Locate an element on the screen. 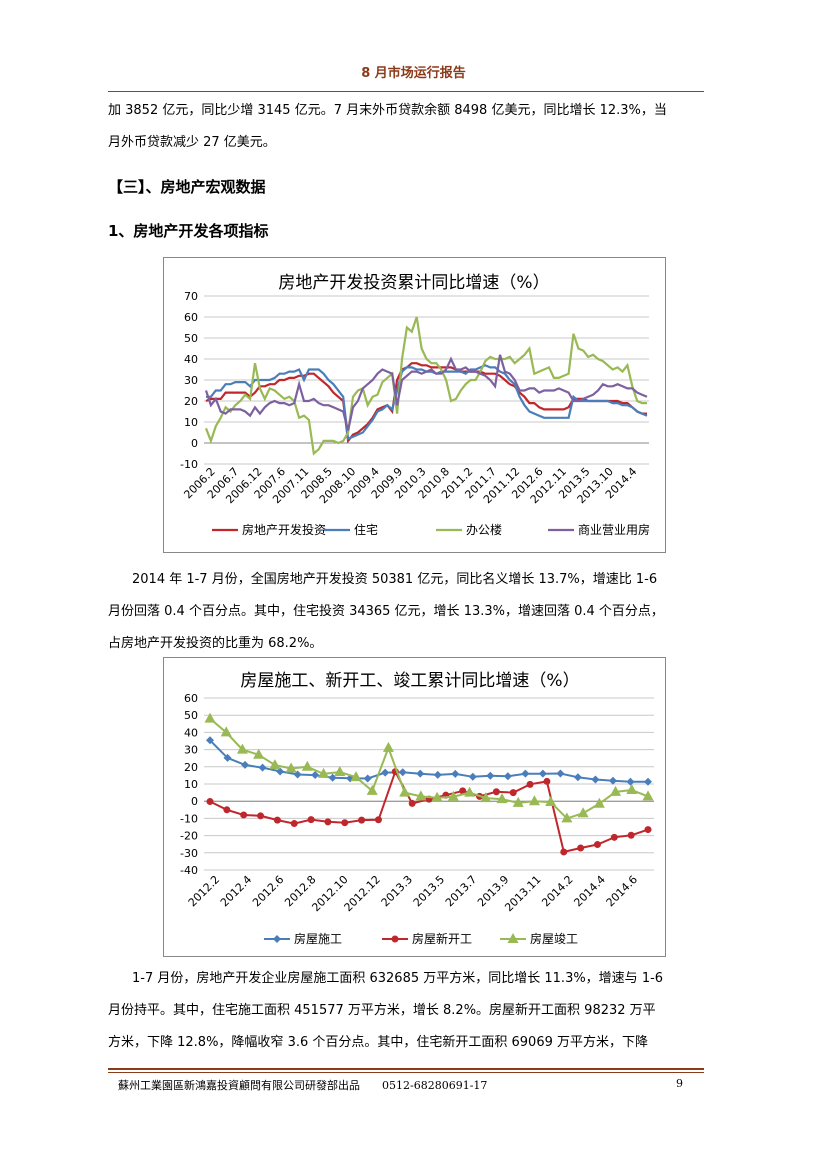  x-tick-label: 2013.7 is located at coordinates (461, 891).